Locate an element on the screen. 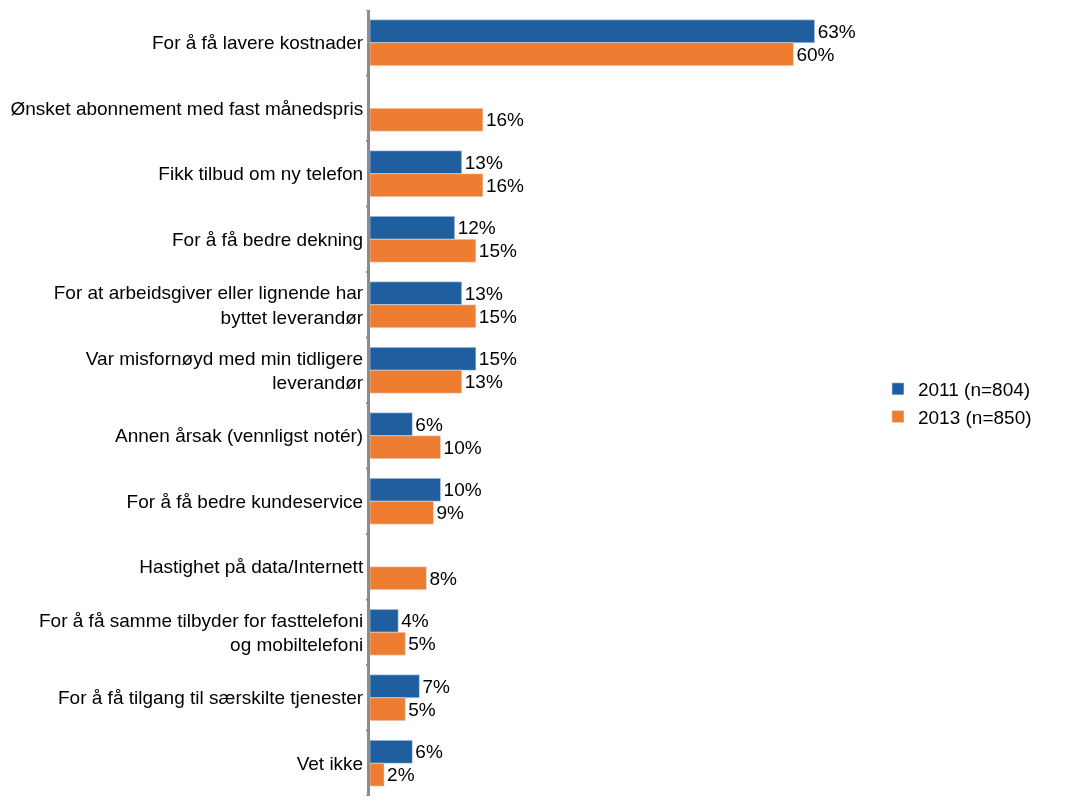 This screenshot has height=806, width=1068. y-tick-label: Vet ikke is located at coordinates (330, 763).